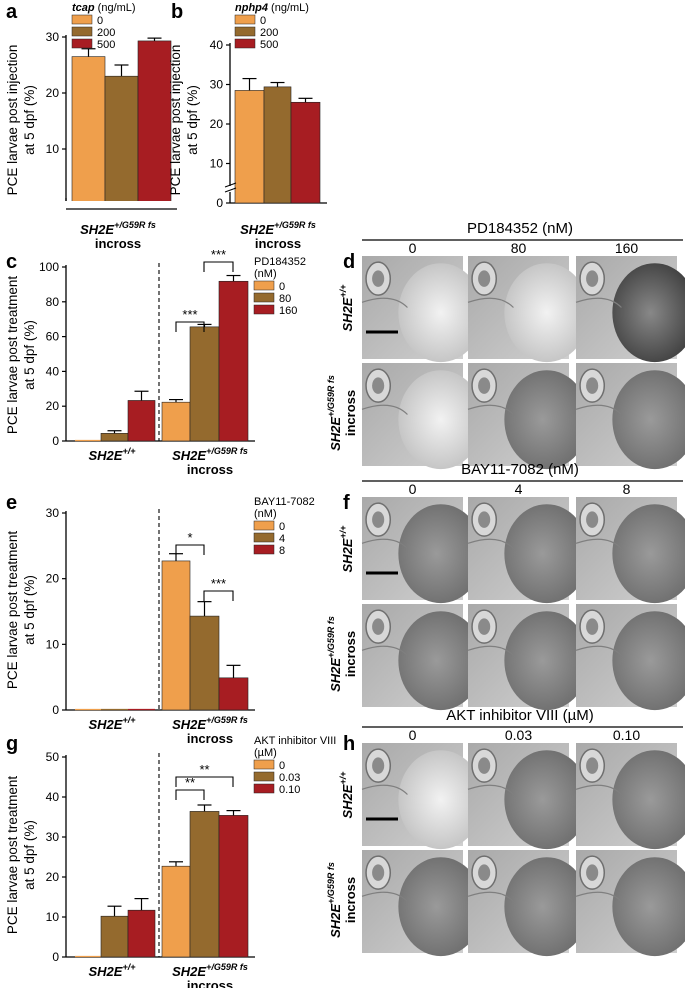 The width and height of the screenshot is (685, 988). What do you see at coordinates (21, 120) in the screenshot?
I see `y-axis-label-a: PCE larvae post injection at 5 dpf (%)` at bounding box center [21, 120].